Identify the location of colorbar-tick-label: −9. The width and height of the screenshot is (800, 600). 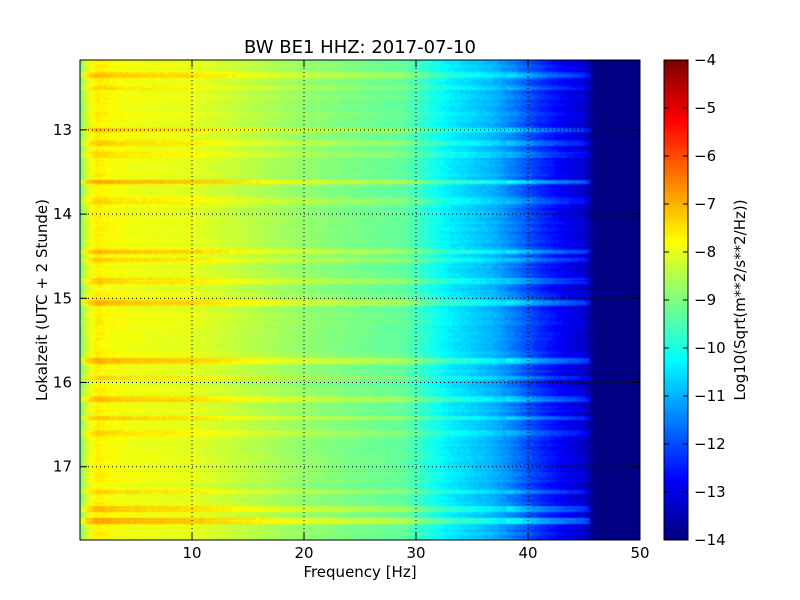
(705, 300).